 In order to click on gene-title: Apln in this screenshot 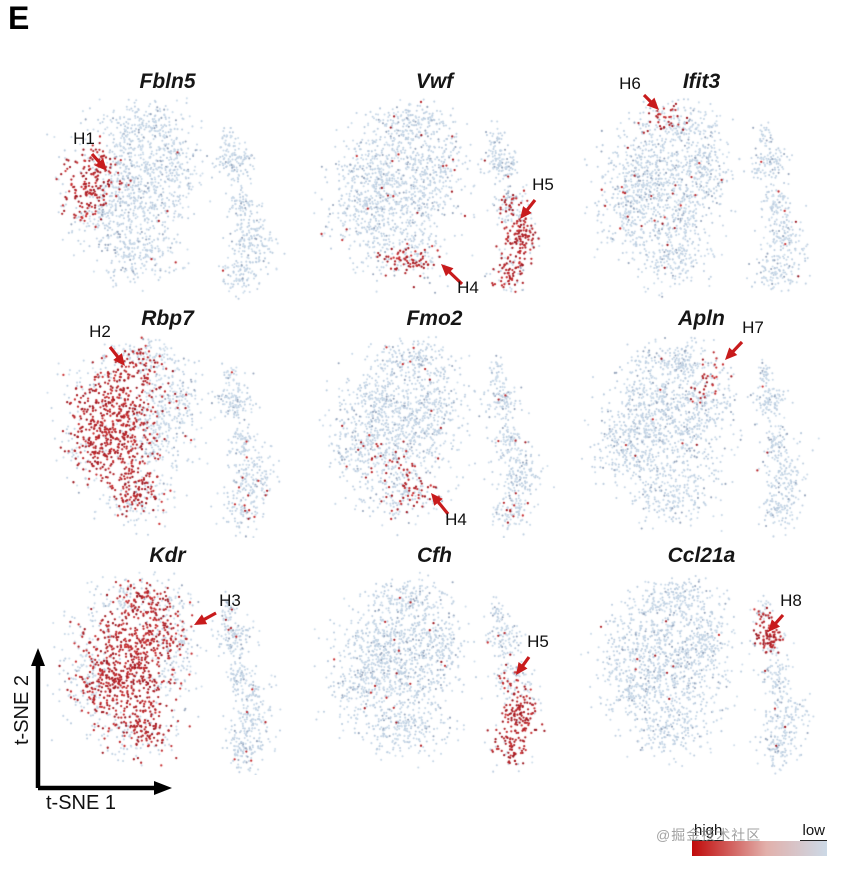, I will do `click(701, 318)`.